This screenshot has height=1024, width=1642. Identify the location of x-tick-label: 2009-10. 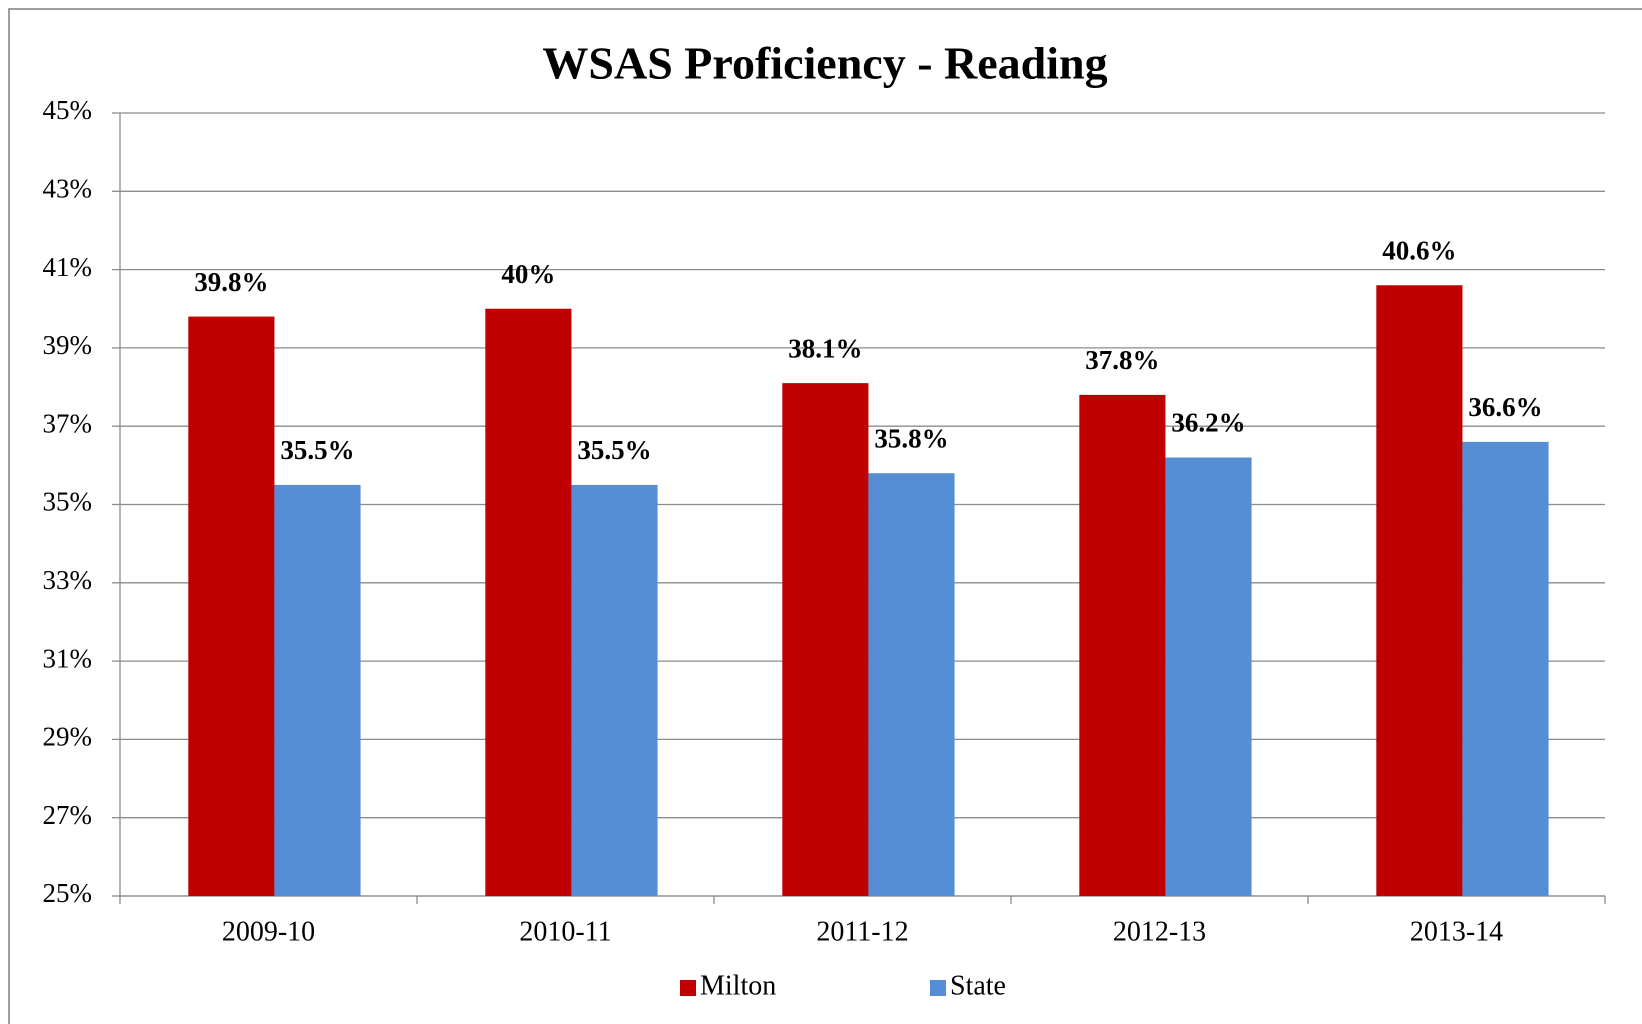
(268, 931).